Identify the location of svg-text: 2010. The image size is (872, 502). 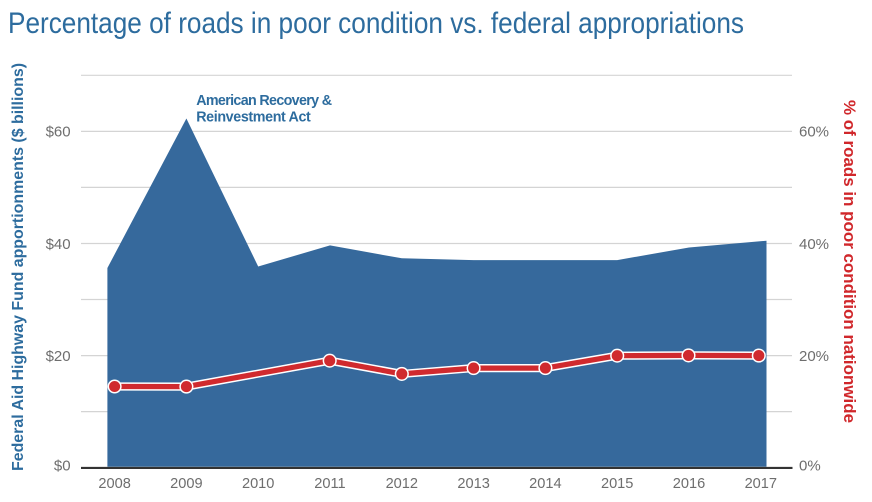
(258, 484).